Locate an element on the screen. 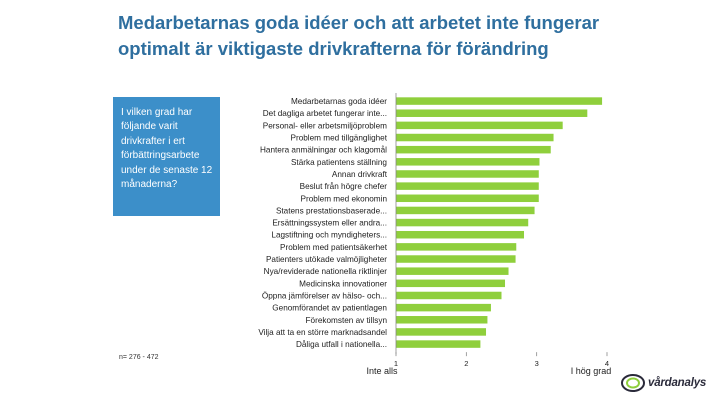  category-label: Problem med ekonomin is located at coordinates (344, 198).